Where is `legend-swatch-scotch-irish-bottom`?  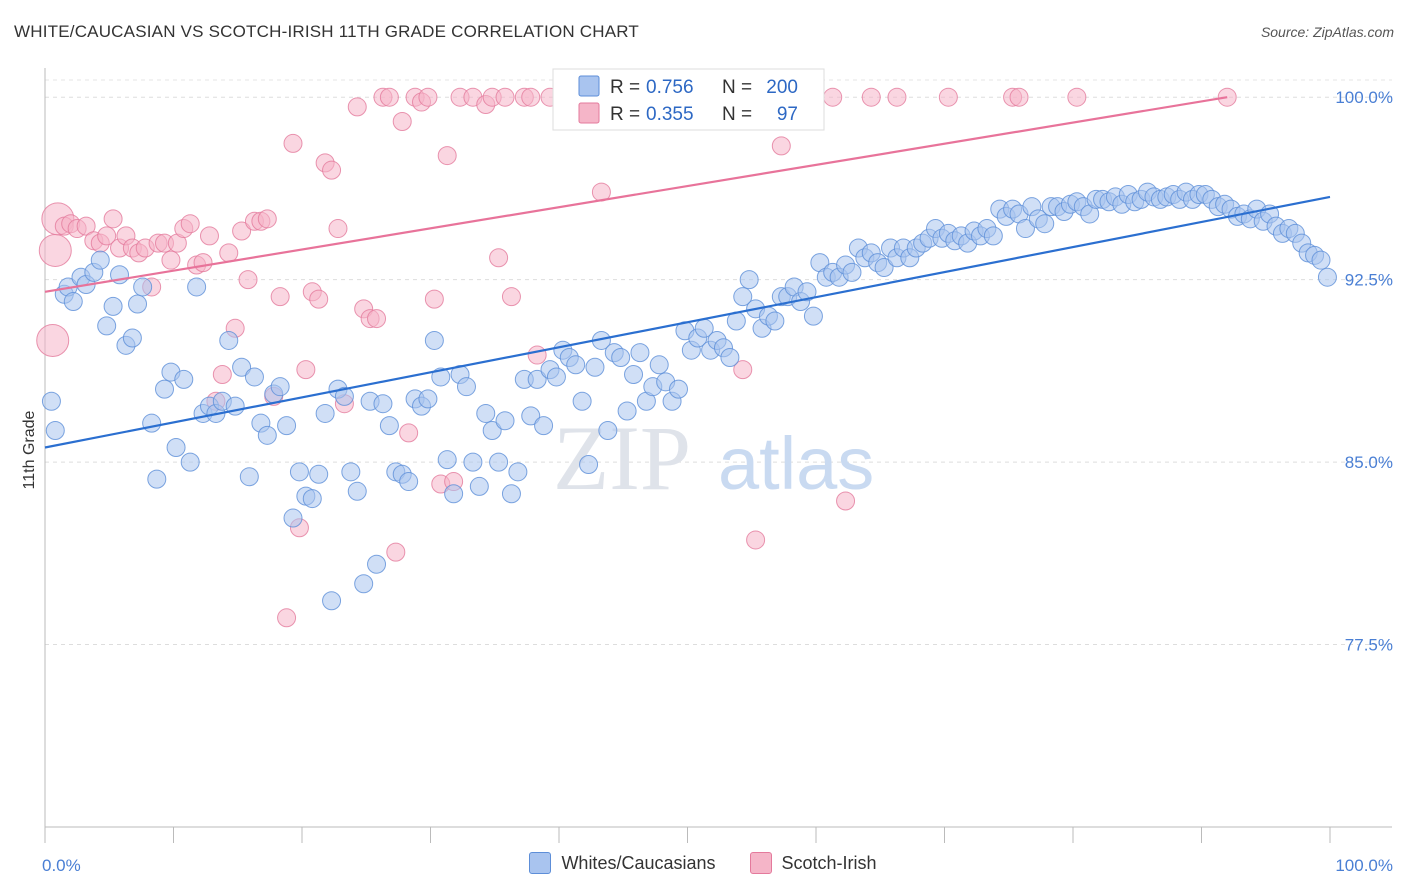 legend-swatch-scotch-irish-bottom is located at coordinates (760, 863).